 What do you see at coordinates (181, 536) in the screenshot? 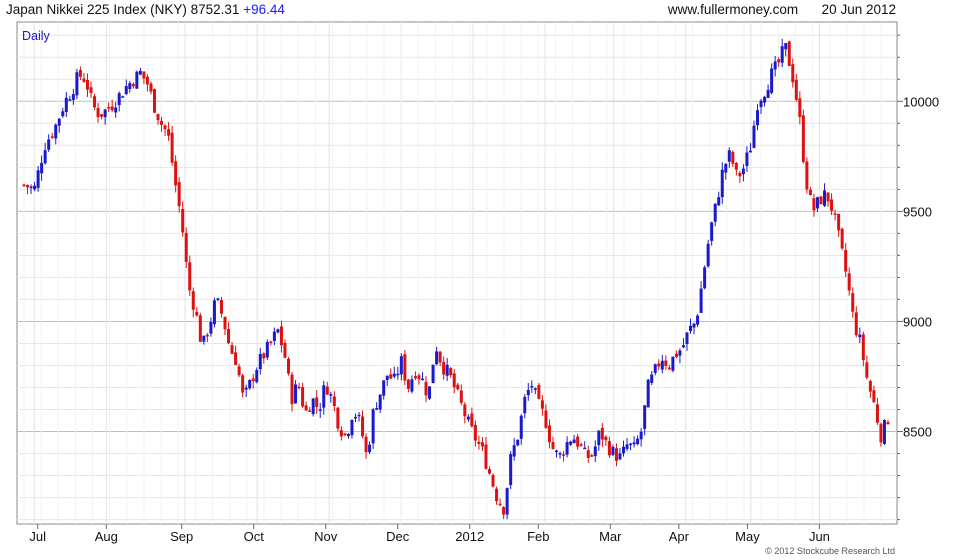
I see `x-tick-label: Sep` at bounding box center [181, 536].